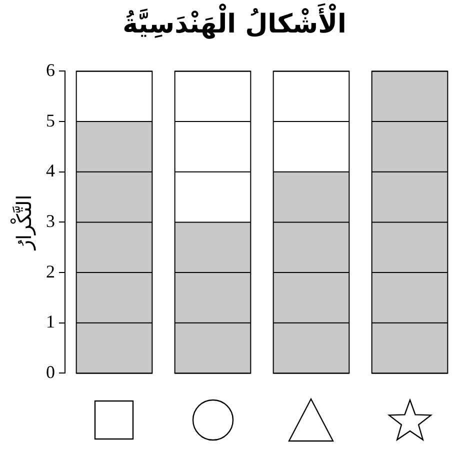 The height and width of the screenshot is (452, 461). Describe the element at coordinates (234, 21) in the screenshot. I see `chart-title: الْأَشْكالُ الْهَنْدَسِيَّةُ` at that location.